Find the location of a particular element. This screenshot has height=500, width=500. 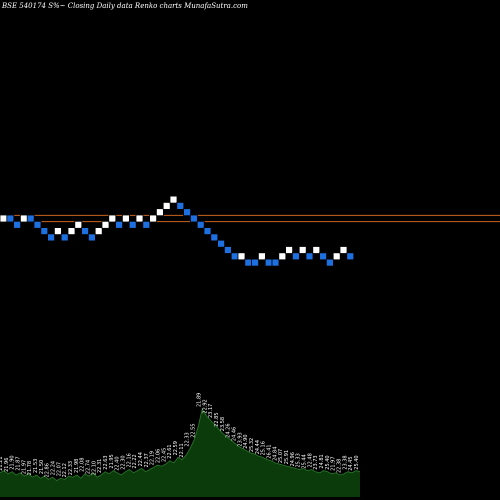

volume-label: 23.38 is located at coordinates (345, 462).